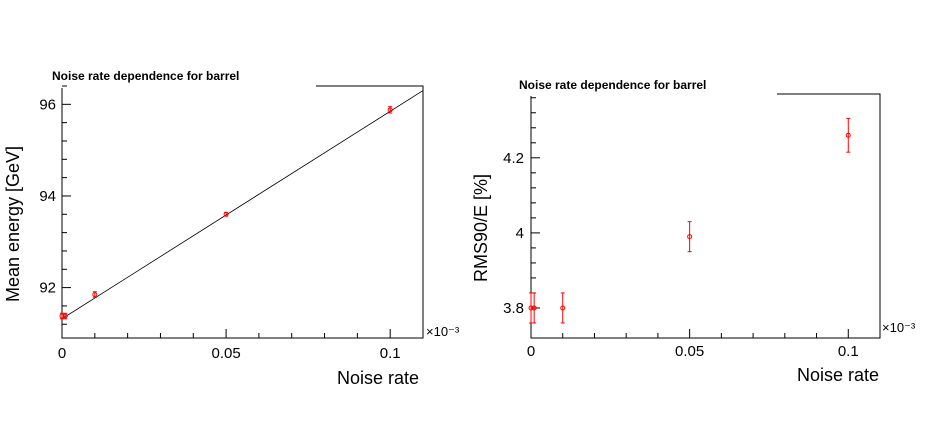 The height and width of the screenshot is (438, 926). Describe the element at coordinates (47, 196) in the screenshot. I see `y-tick-label: 94` at that location.